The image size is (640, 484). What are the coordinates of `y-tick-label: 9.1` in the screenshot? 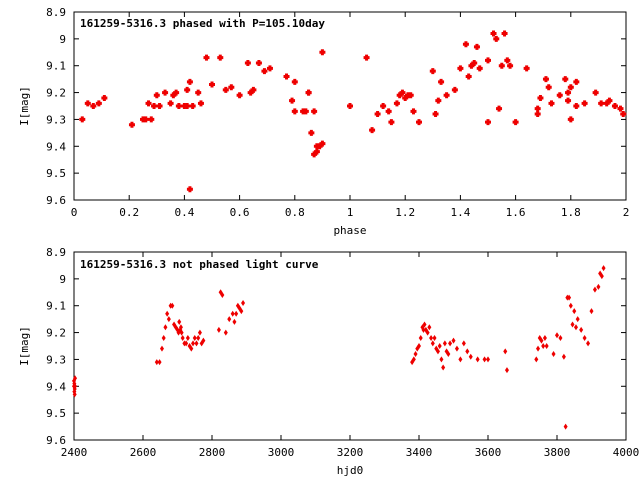 It's located at (56, 66).